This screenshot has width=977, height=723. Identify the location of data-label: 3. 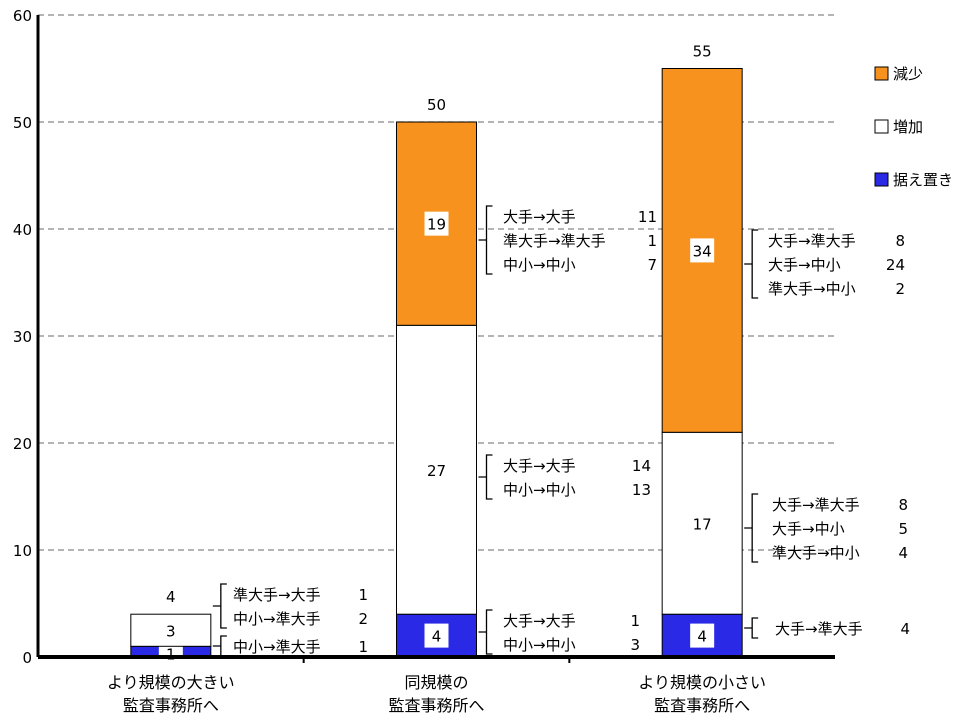
(171, 631).